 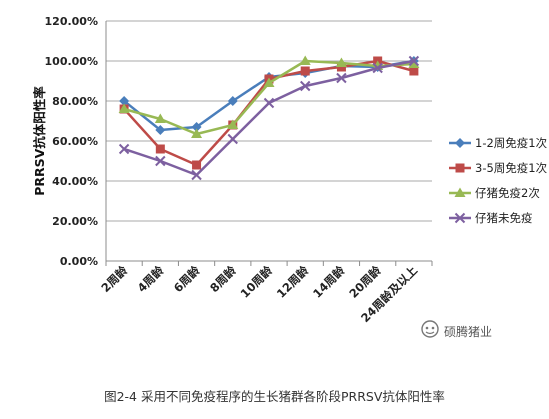 What do you see at coordinates (293, 282) in the screenshot?
I see `x-tick-label: 12周龄` at bounding box center [293, 282].